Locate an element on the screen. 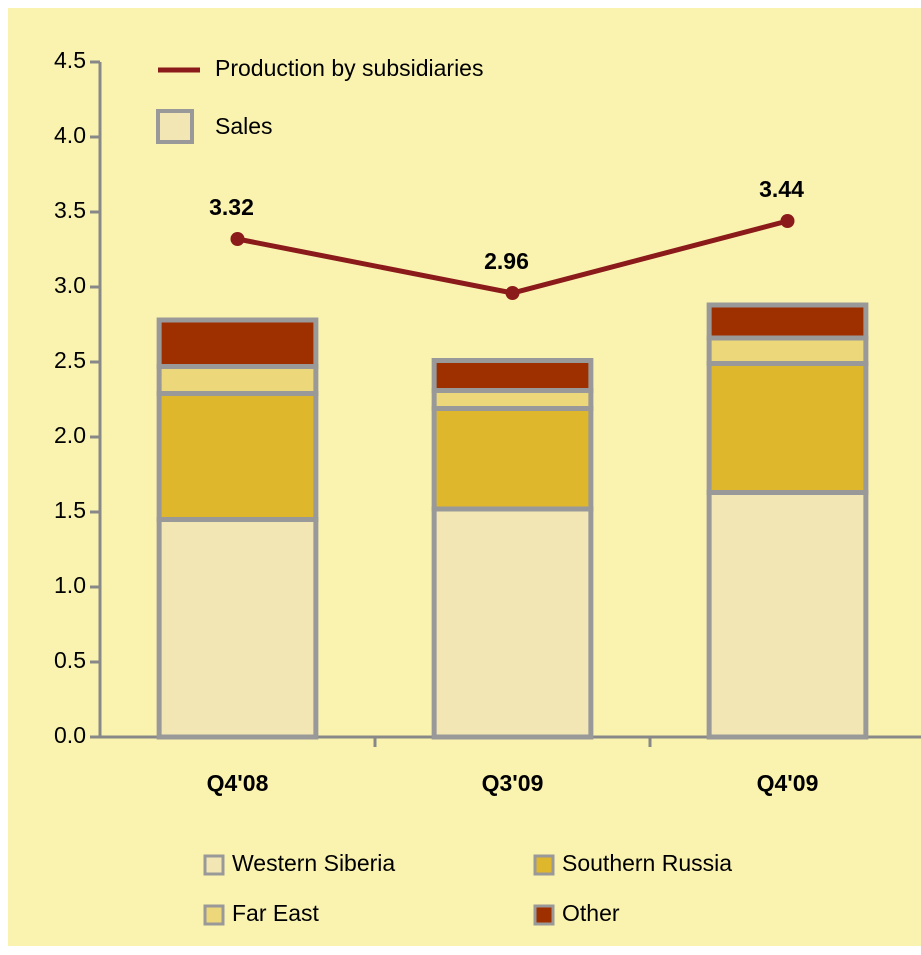  value-label: 2.96 is located at coordinates (506, 261).